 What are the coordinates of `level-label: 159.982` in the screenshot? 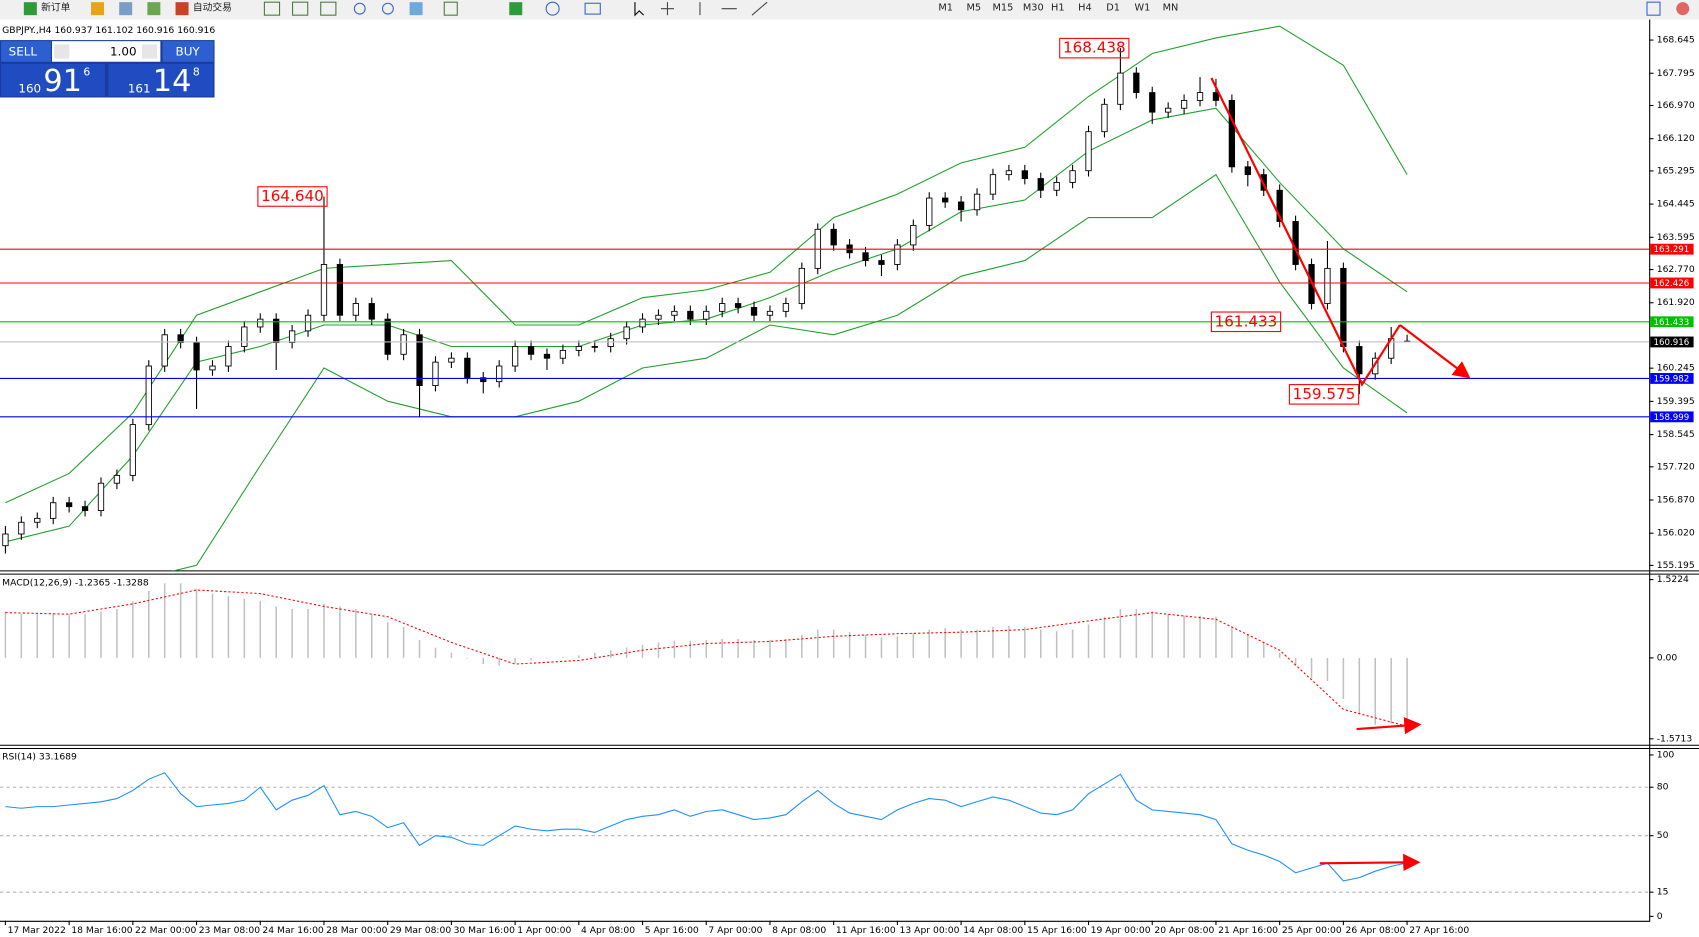 It's located at (1671, 379).